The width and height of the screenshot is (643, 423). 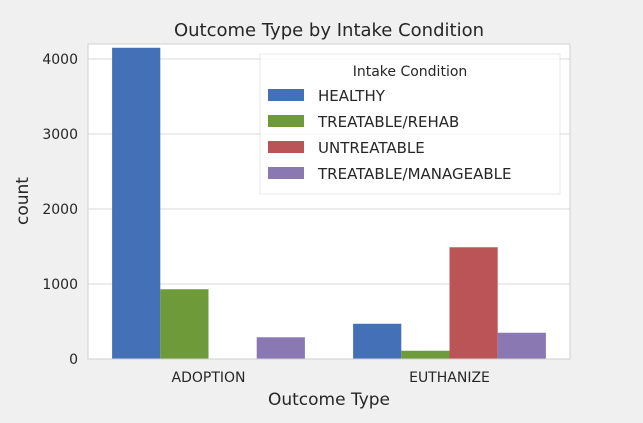 I want to click on bar-healthy-euthanize, so click(x=377, y=341).